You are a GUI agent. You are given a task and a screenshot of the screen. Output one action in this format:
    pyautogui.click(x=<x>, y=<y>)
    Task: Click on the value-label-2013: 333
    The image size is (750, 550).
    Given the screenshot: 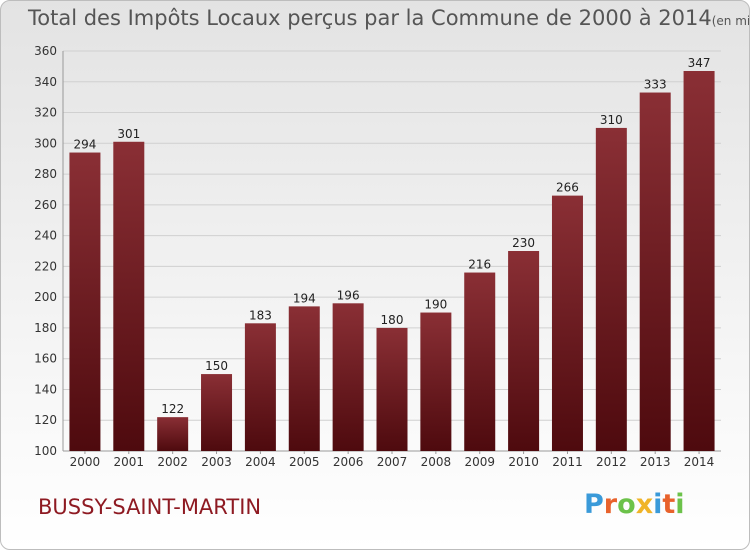 What is the action you would take?
    pyautogui.click(x=655, y=85)
    